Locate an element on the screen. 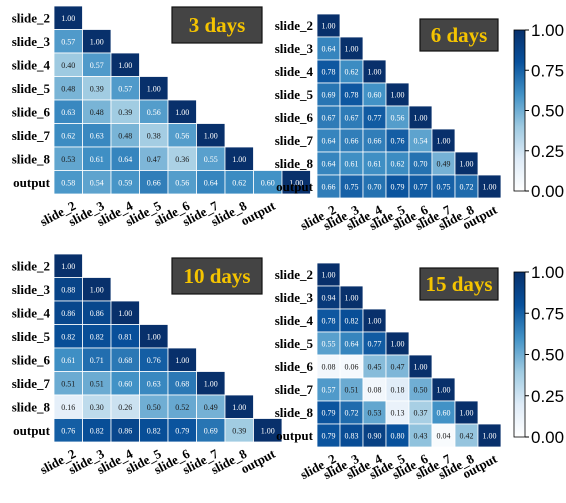 This screenshot has height=503, width=566. panel-title: 10 days is located at coordinates (216, 276).